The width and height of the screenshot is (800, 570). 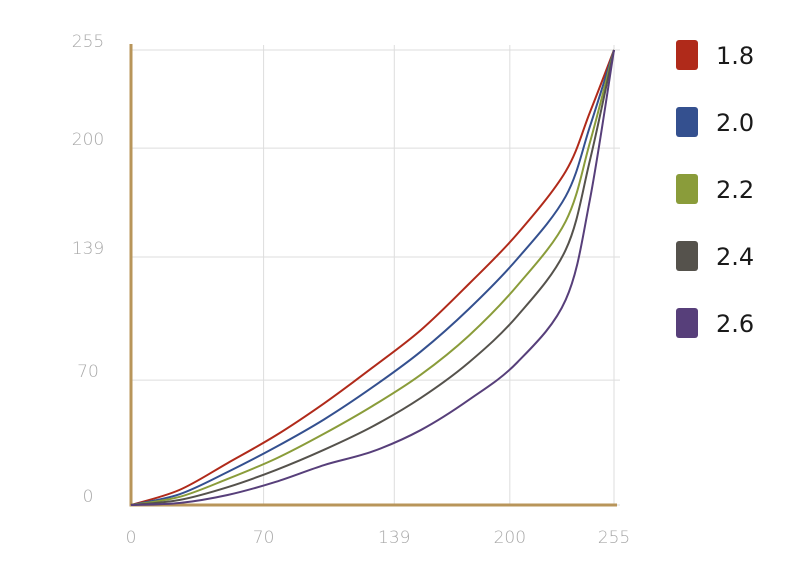 What do you see at coordinates (735, 56) in the screenshot?
I see `legend-label: 1.8` at bounding box center [735, 56].